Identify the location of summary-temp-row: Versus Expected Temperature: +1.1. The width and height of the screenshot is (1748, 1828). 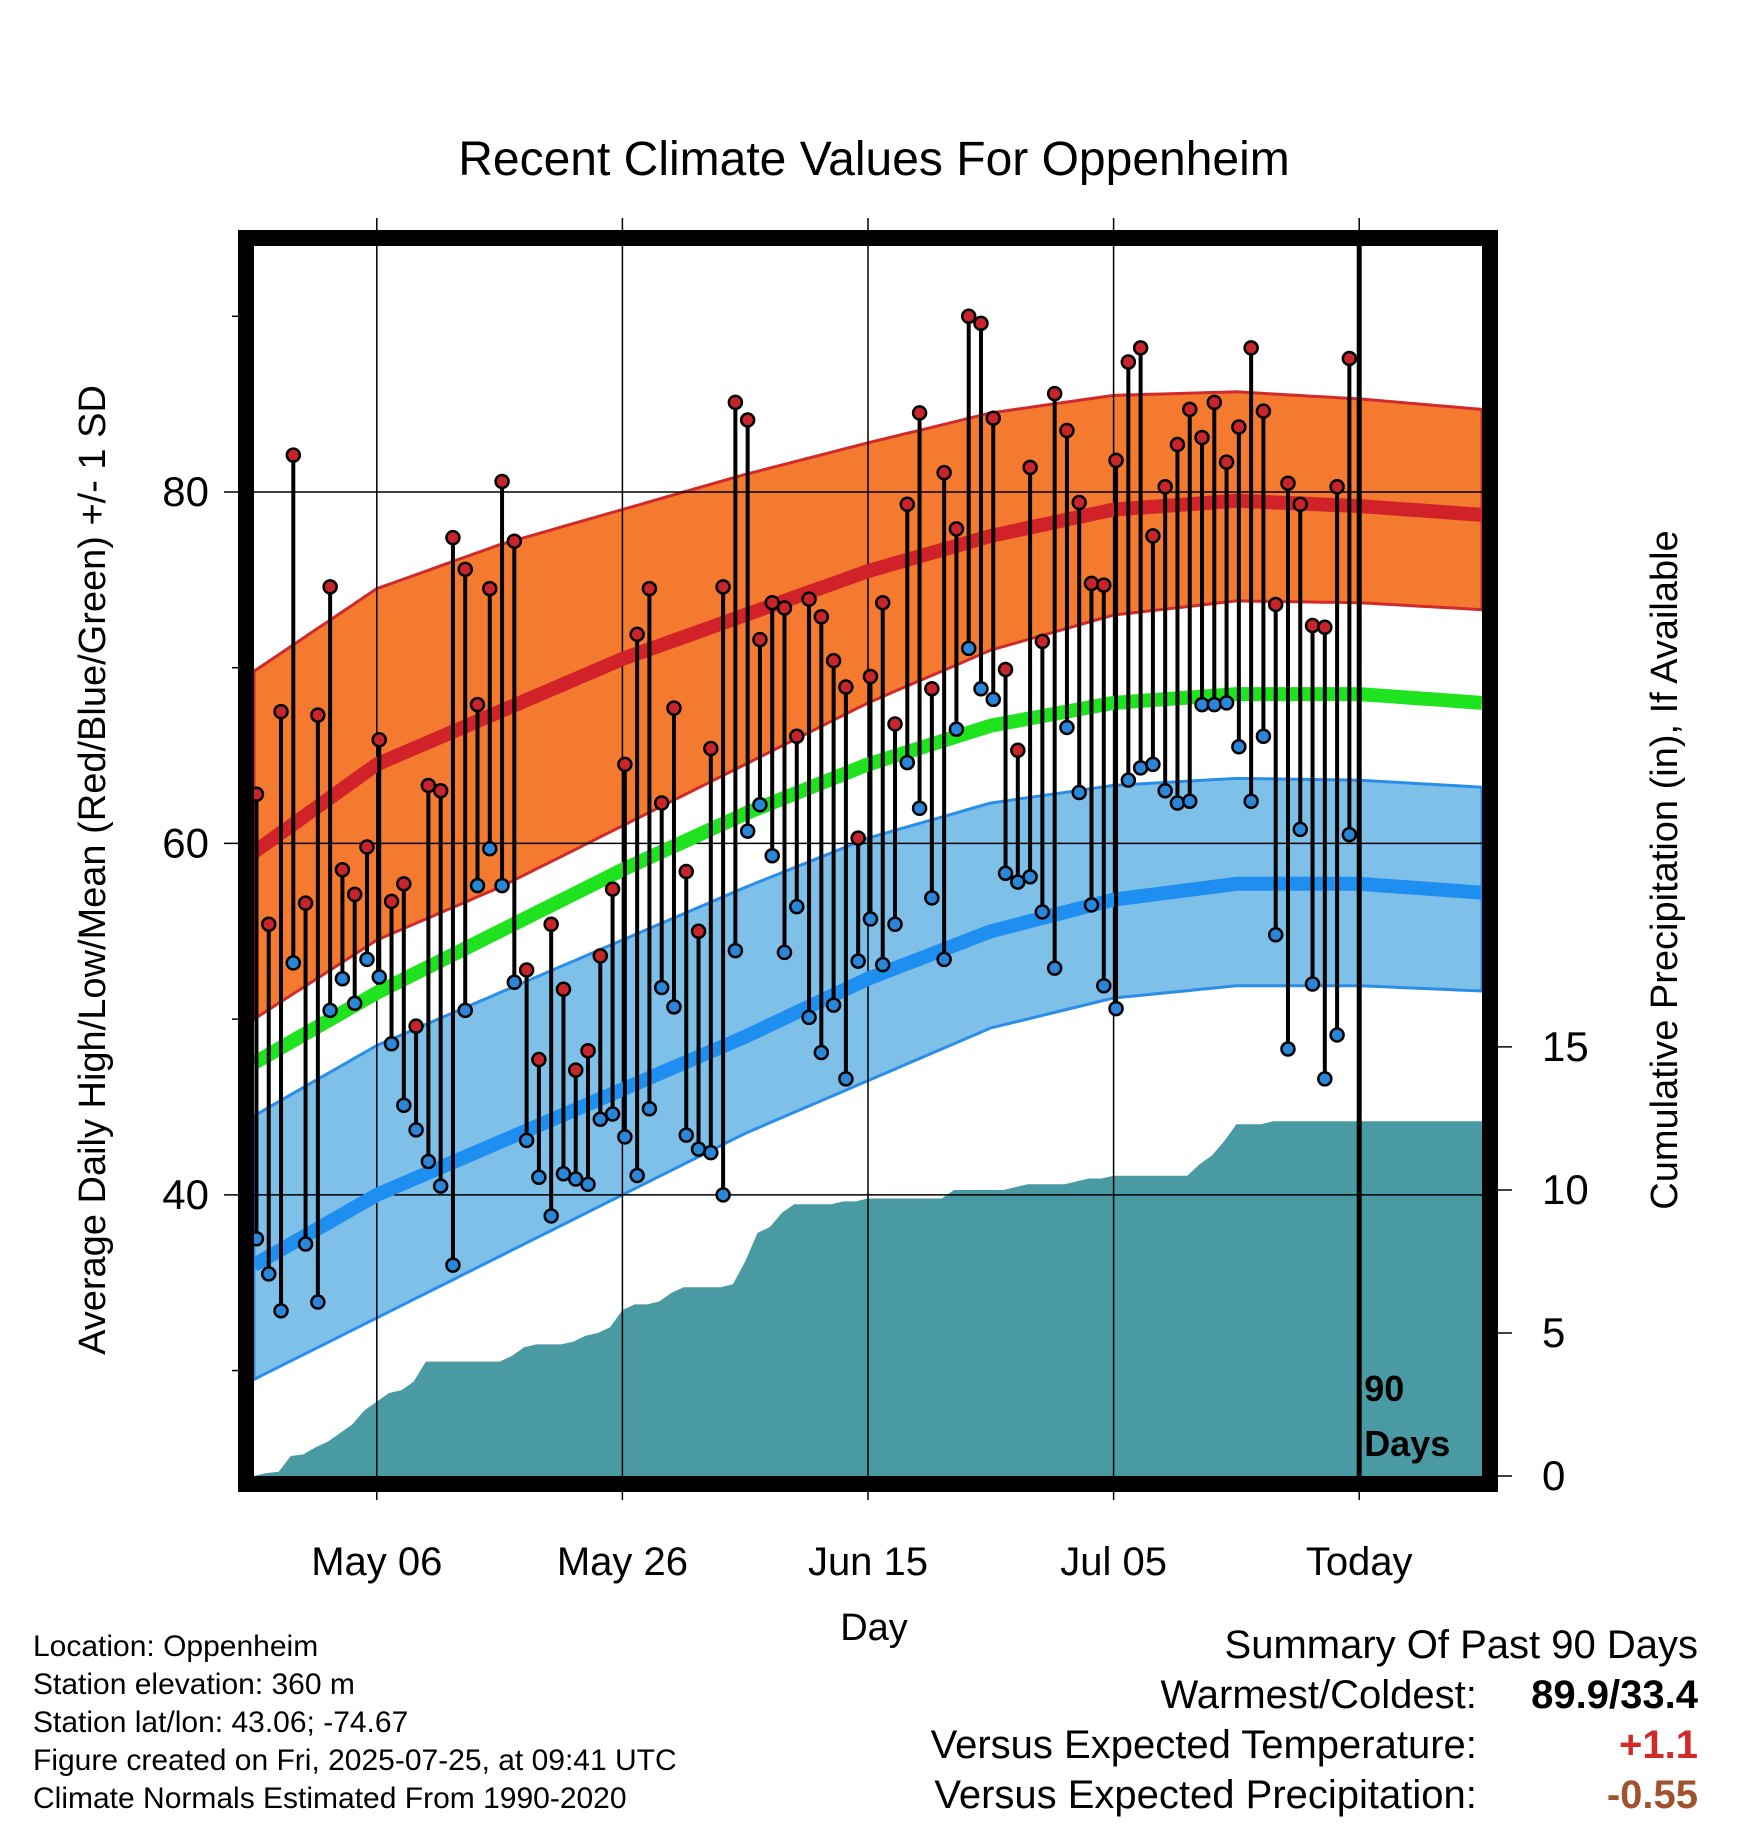
(1314, 1745).